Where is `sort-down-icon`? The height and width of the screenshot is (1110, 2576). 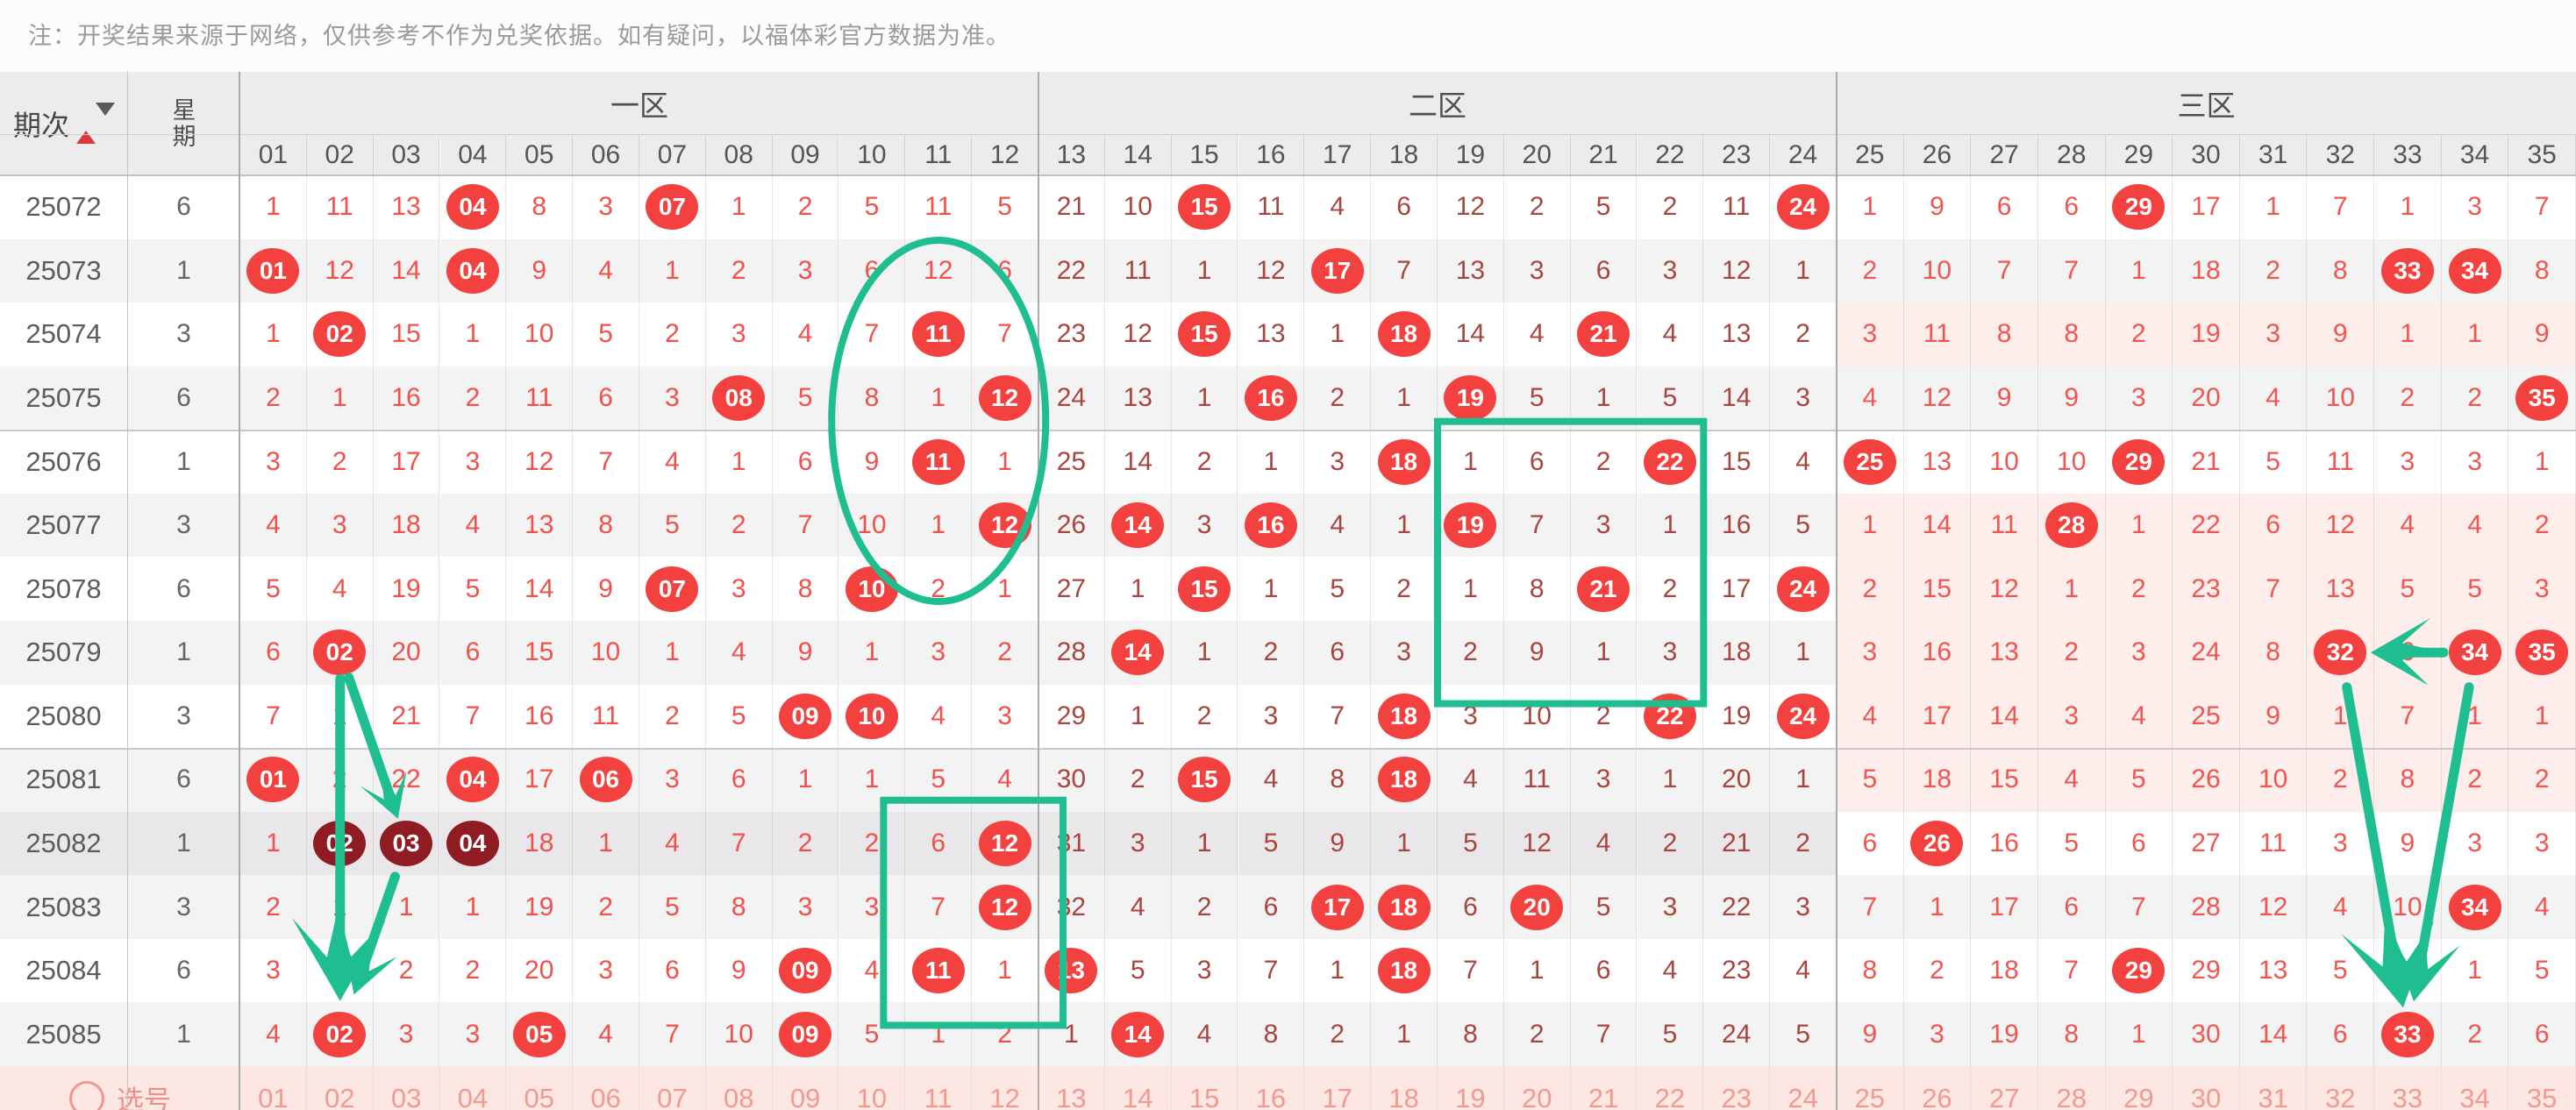
sort-down-icon is located at coordinates (106, 117).